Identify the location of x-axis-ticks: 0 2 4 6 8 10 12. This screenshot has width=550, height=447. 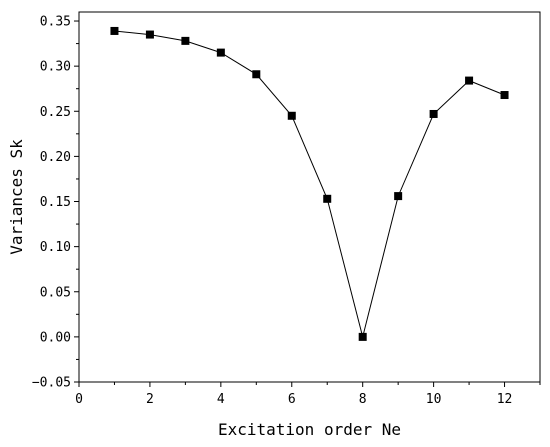
(308, 394).